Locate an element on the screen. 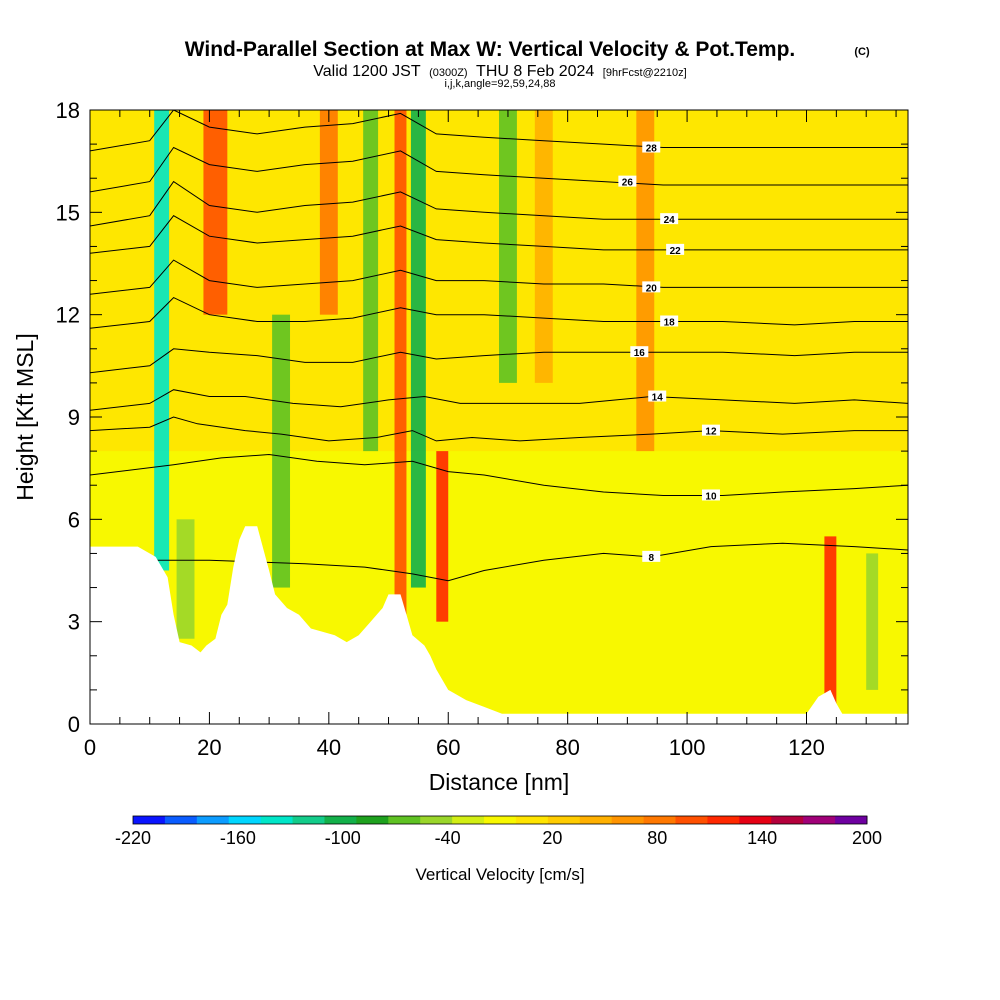 The image size is (1000, 1000). theta-label-18: 18 is located at coordinates (670, 322).